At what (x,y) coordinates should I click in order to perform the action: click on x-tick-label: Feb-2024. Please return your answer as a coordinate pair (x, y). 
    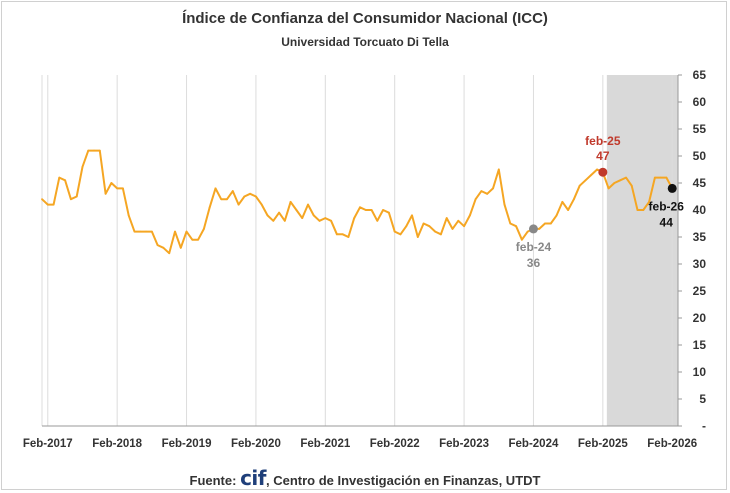
    Looking at the image, I should click on (534, 444).